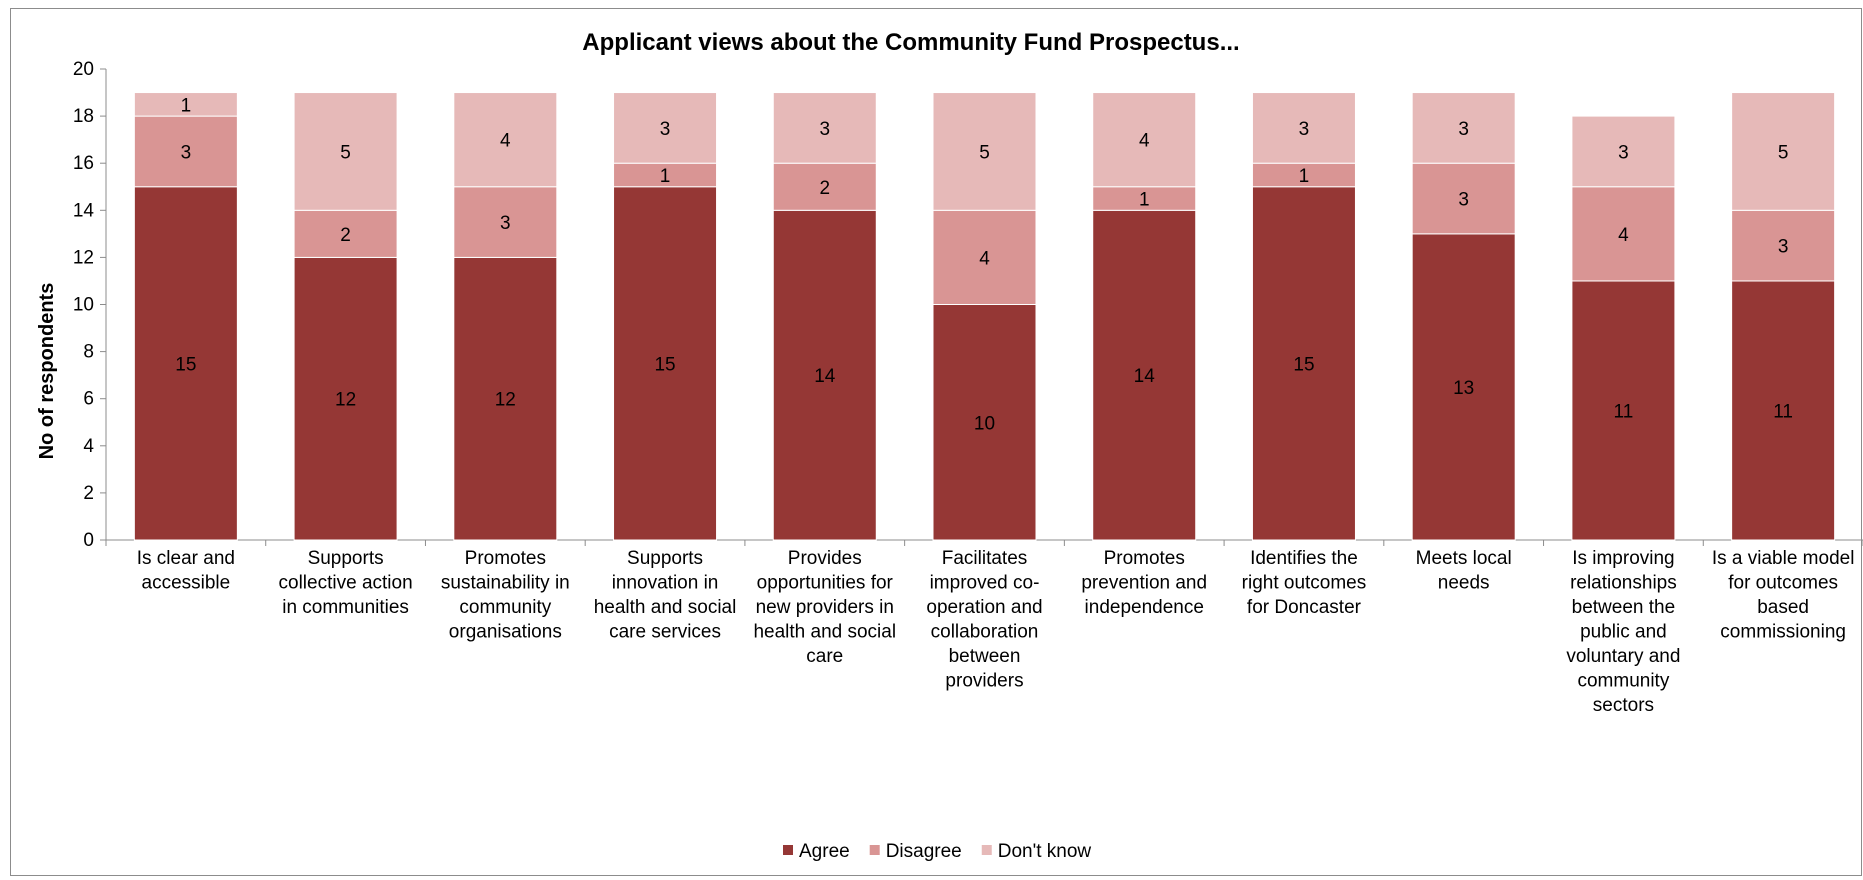 This screenshot has width=1863, height=880. Describe the element at coordinates (924, 851) in the screenshot. I see `legend-label: Disagree` at that location.